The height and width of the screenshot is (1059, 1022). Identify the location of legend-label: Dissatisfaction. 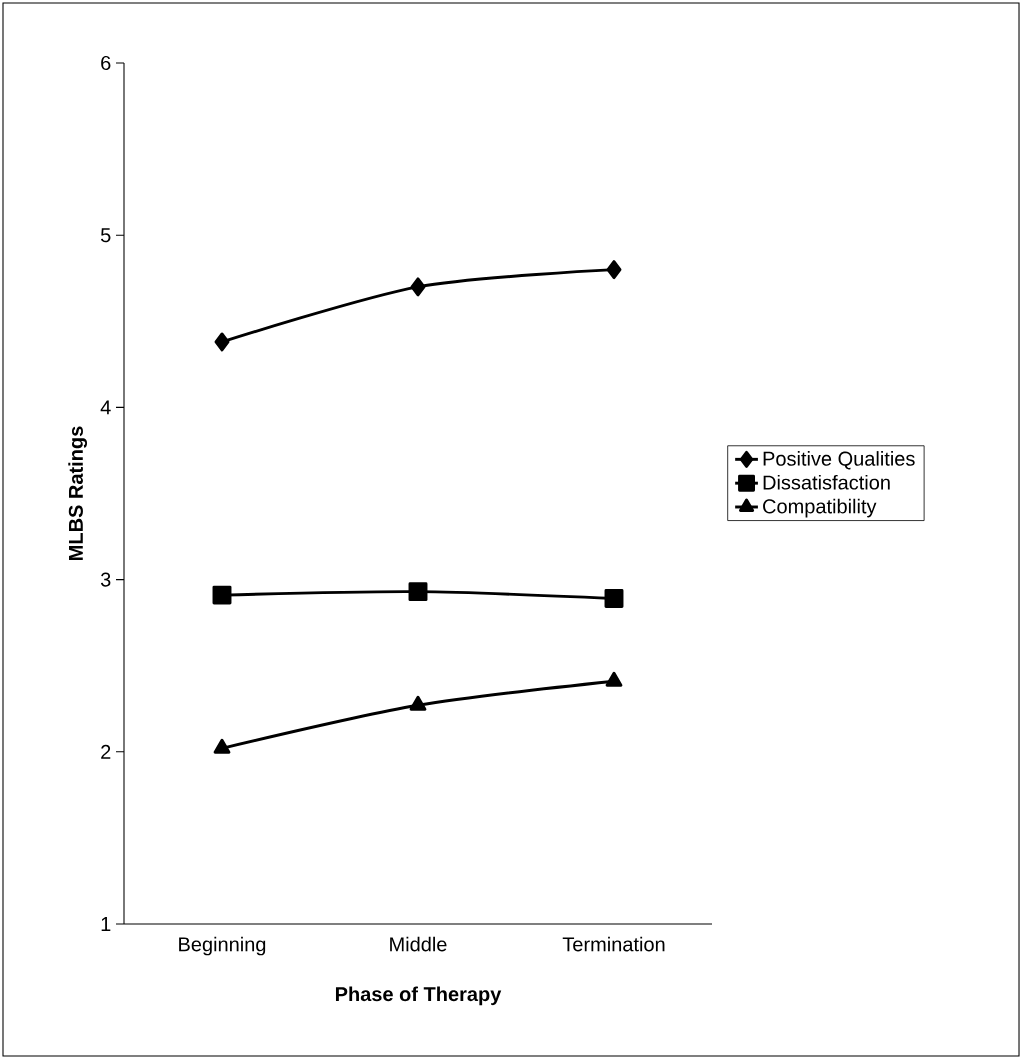
(826, 482).